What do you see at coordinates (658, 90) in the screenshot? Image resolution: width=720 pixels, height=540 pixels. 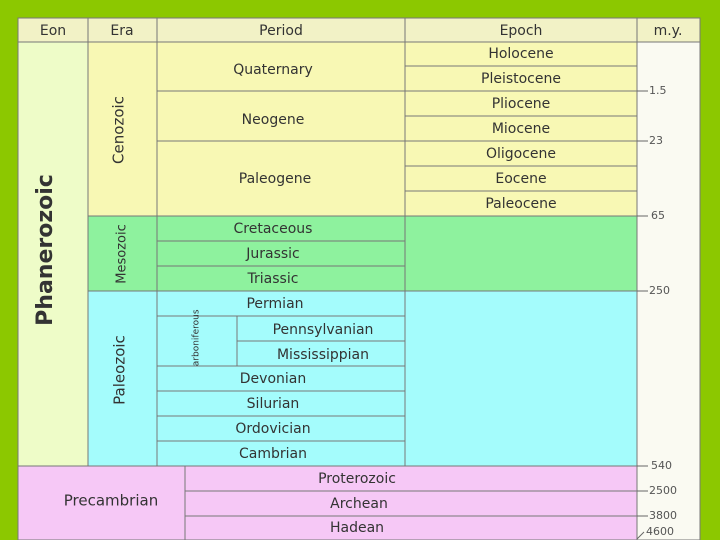 I see `boundary-label: 1.5` at bounding box center [658, 90].